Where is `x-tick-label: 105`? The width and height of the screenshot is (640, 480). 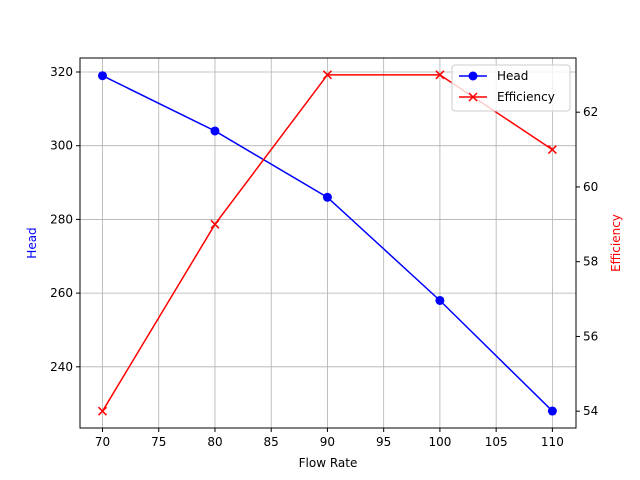
x-tick-label: 105 is located at coordinates (496, 442).